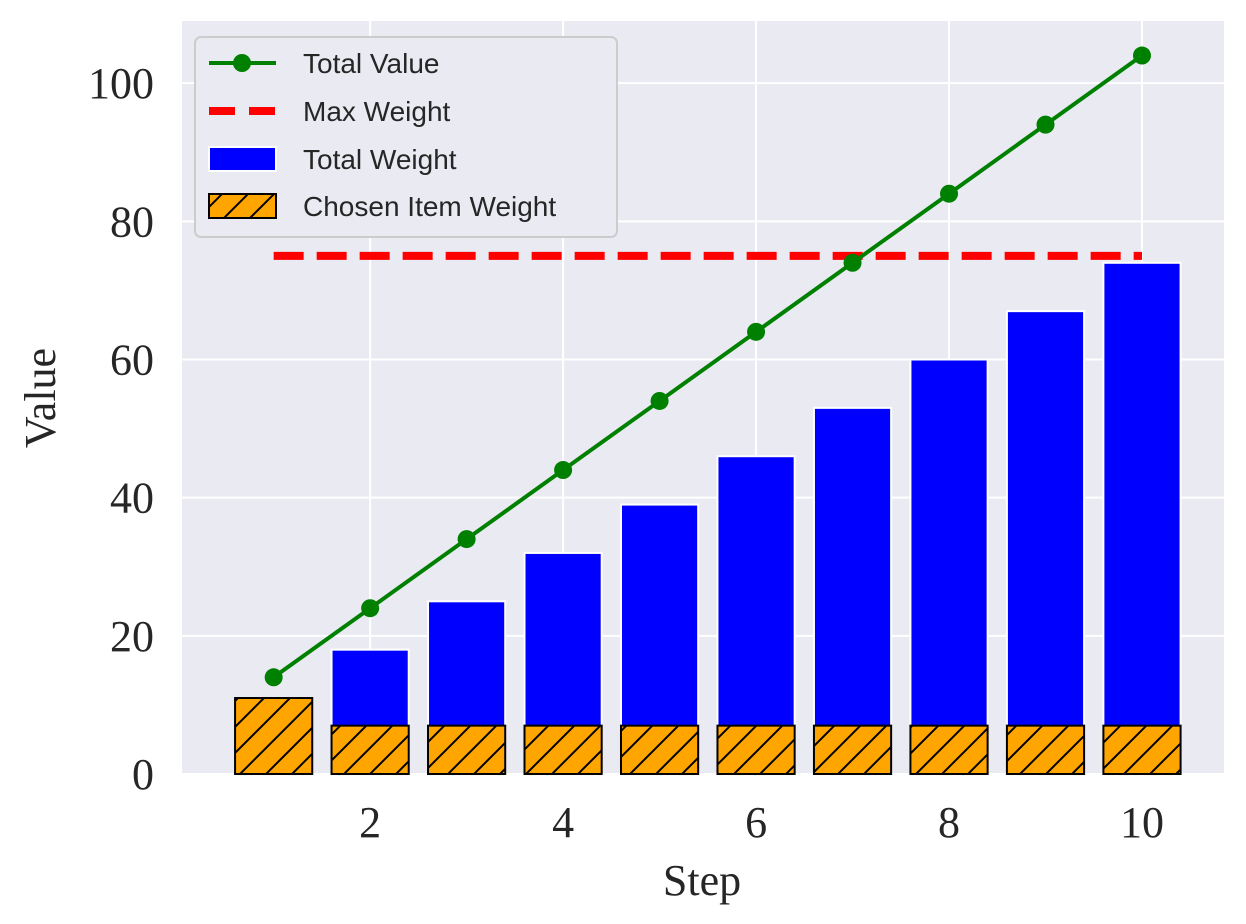 The image size is (1246, 924). What do you see at coordinates (429, 206) in the screenshot?
I see `legend-label: Chosen Item Weight` at bounding box center [429, 206].